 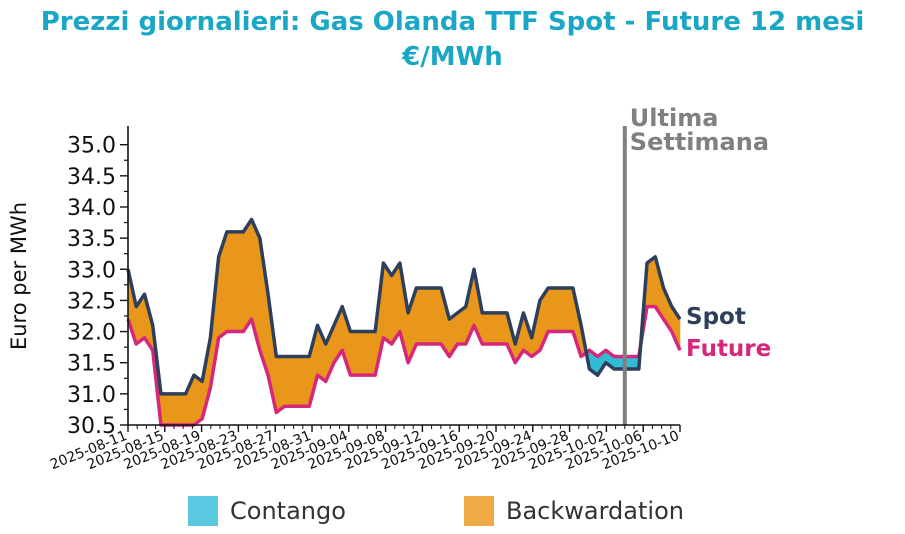 What do you see at coordinates (91, 426) in the screenshot?
I see `y-tick-label: 30.5` at bounding box center [91, 426].